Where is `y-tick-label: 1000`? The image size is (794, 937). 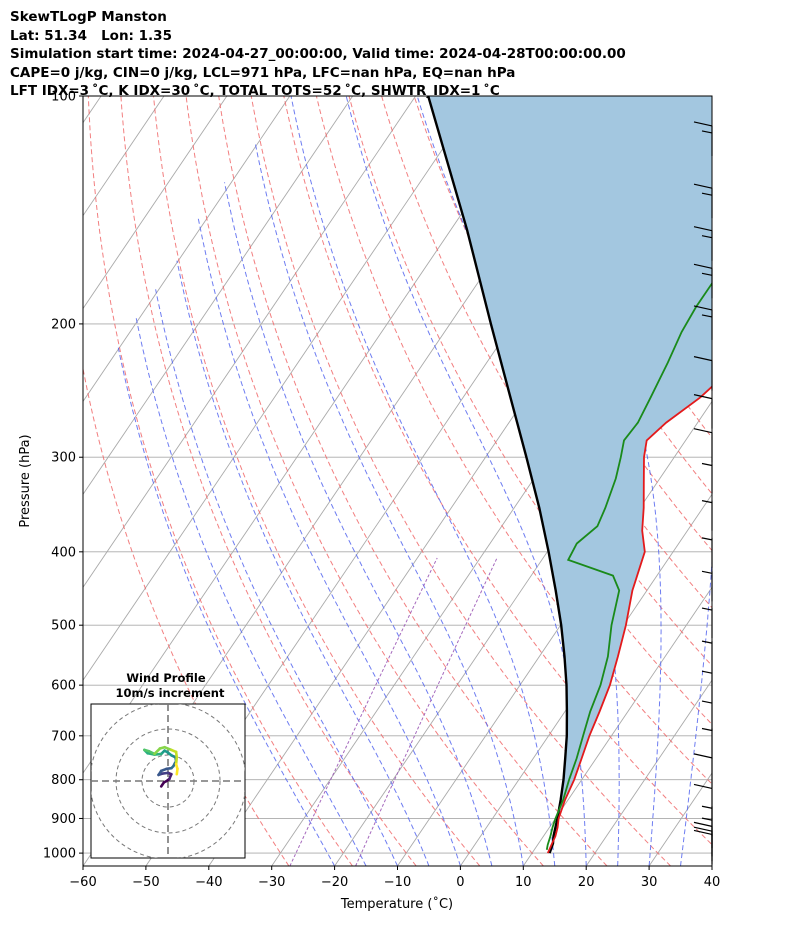 y-tick-label: 1000 is located at coordinates (59, 854).